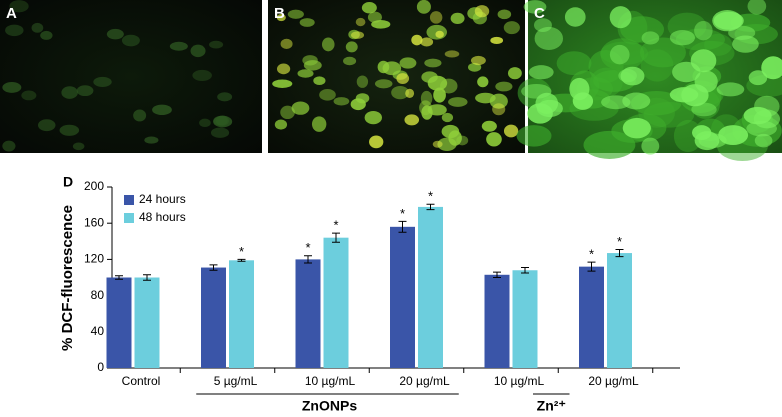  Describe the element at coordinates (236, 381) in the screenshot. I see `x-tick-label: 5 µg/mL` at that location.